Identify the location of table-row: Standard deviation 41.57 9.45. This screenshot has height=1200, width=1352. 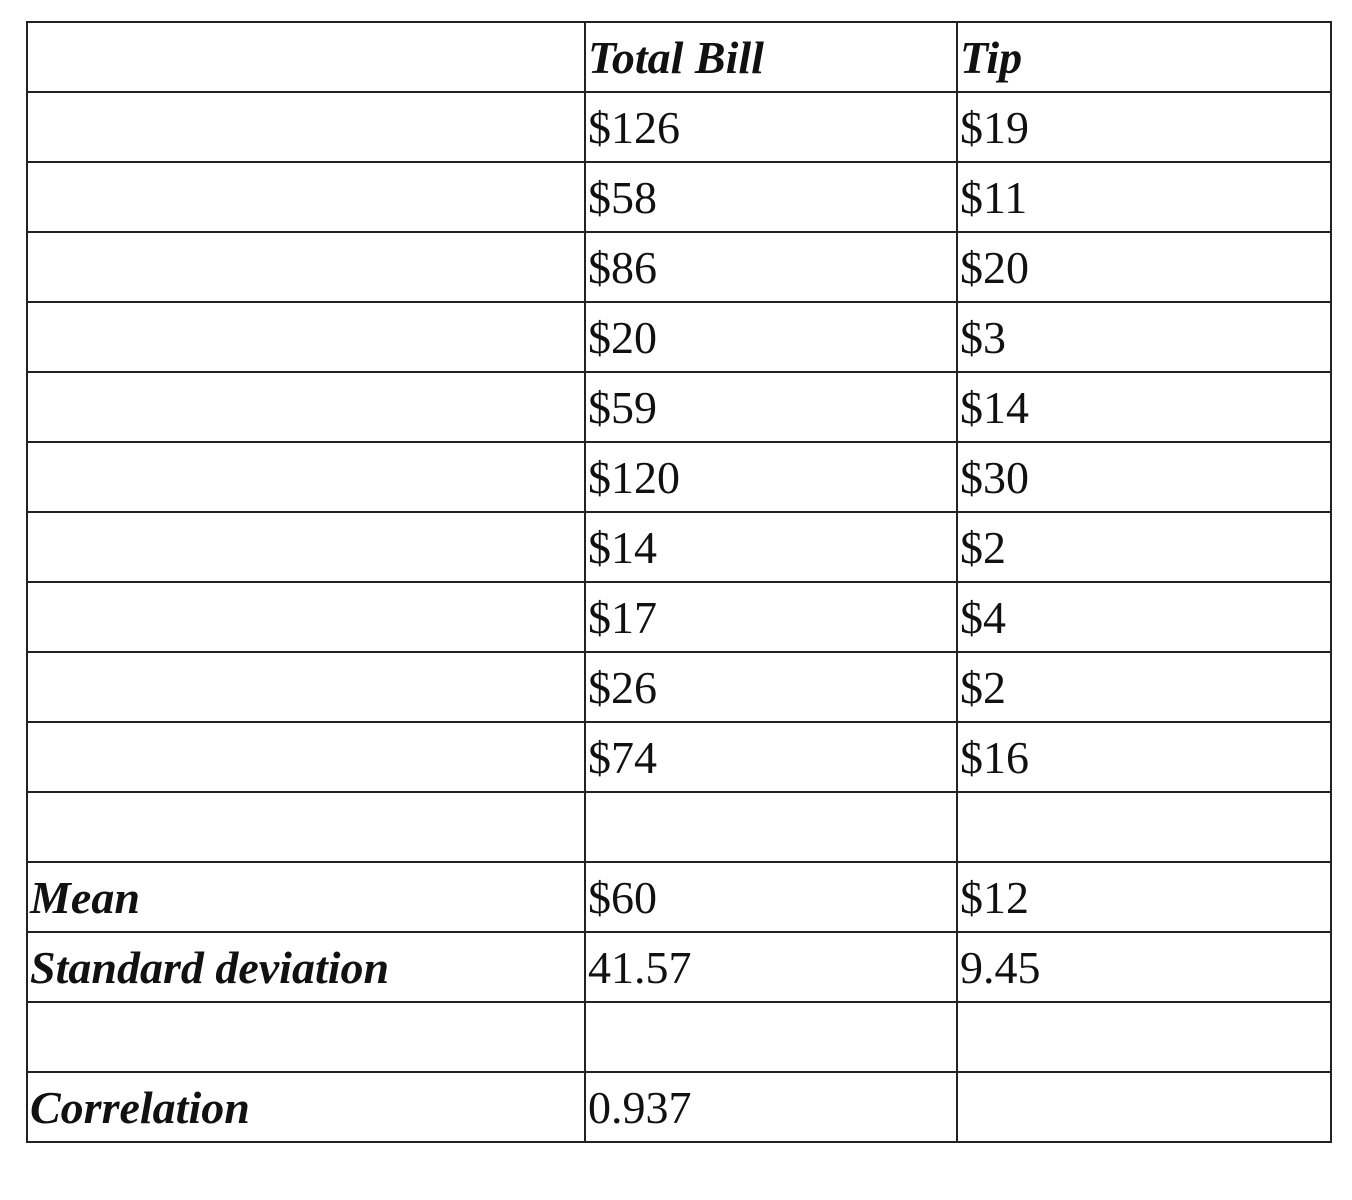
(679, 967).